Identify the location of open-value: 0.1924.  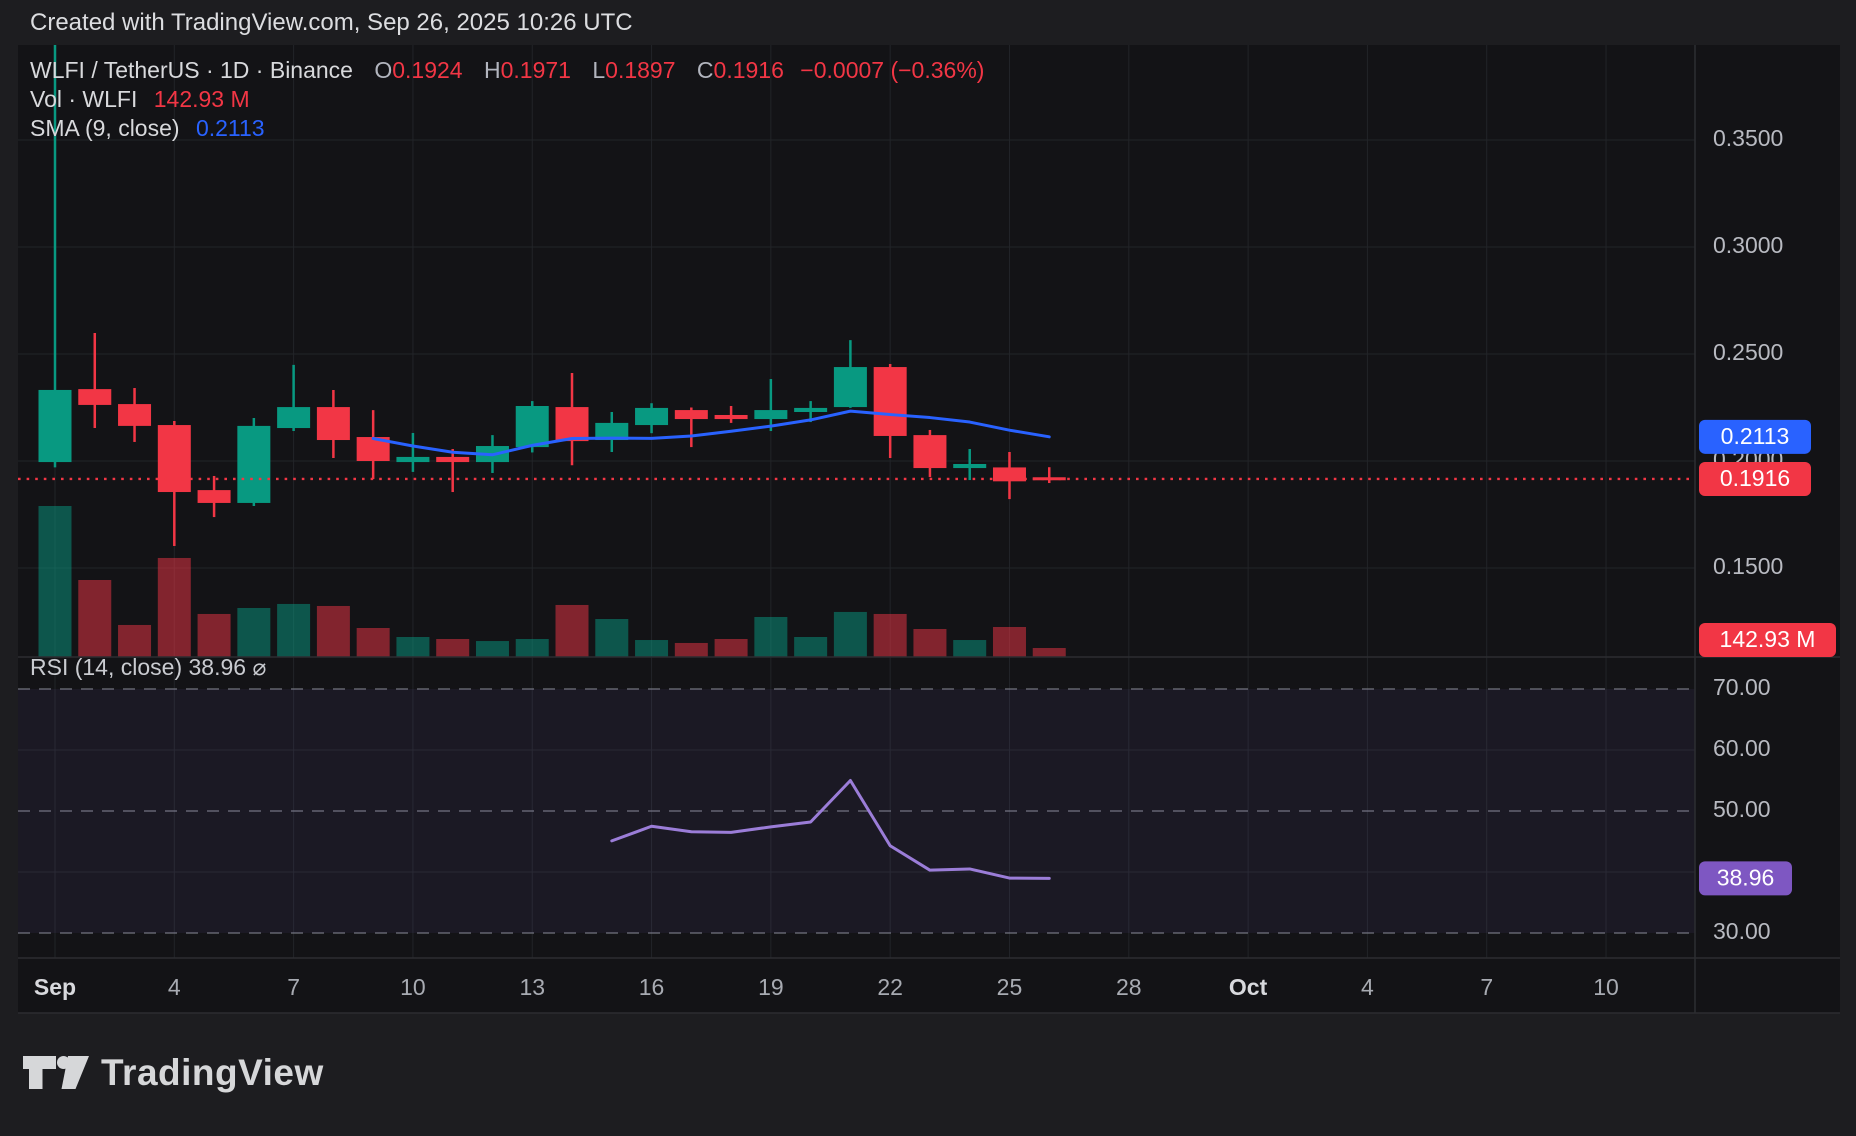
(427, 70).